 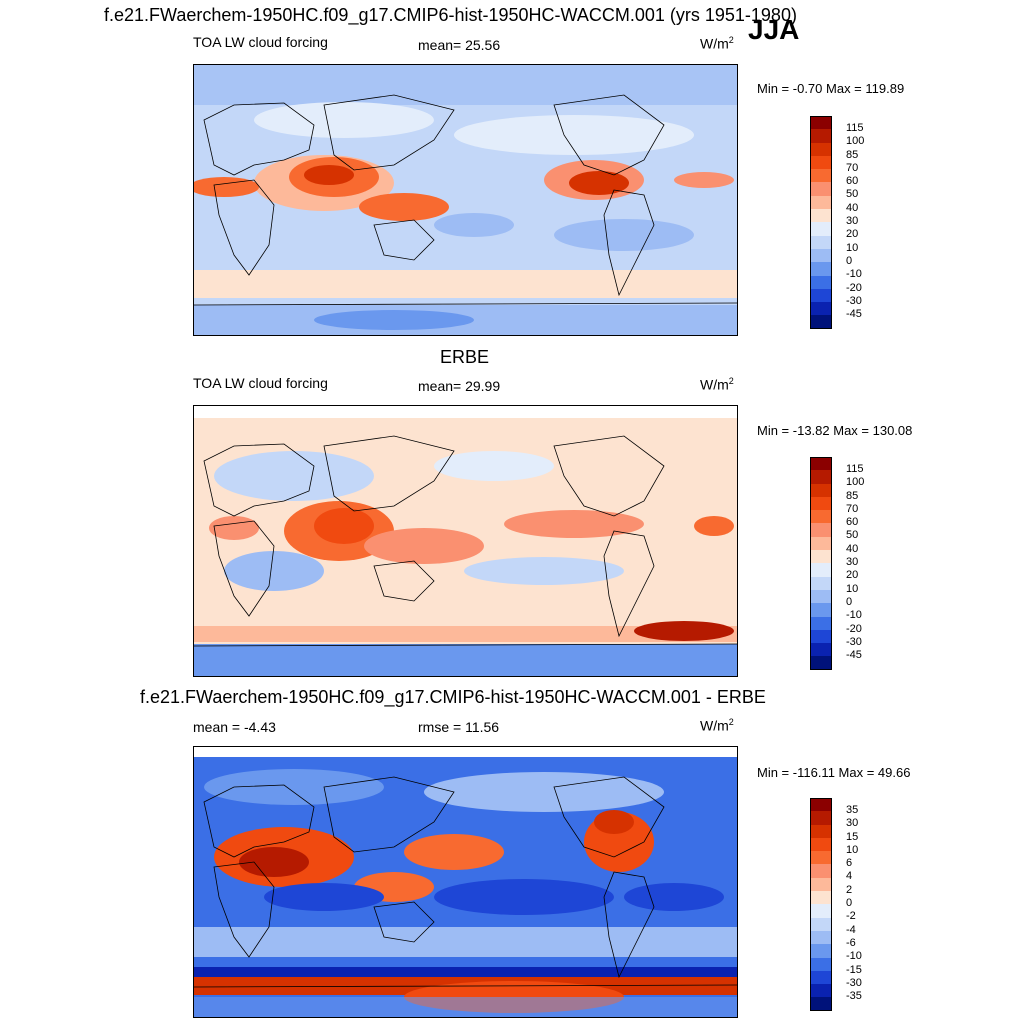 I want to click on season-label: JJA, so click(x=774, y=29).